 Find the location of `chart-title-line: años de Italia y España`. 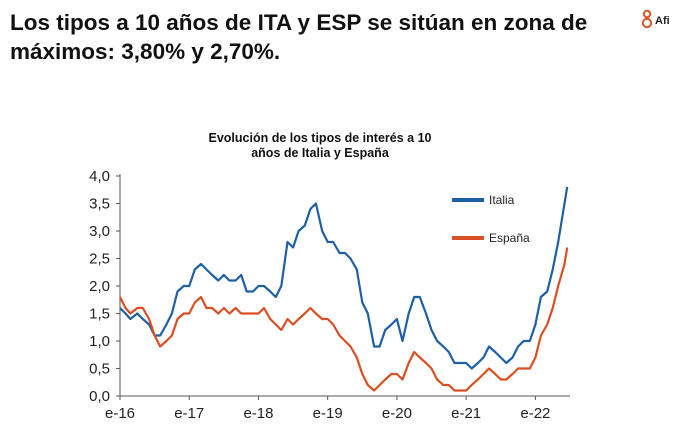

chart-title-line: años de Italia y España is located at coordinates (320, 153).